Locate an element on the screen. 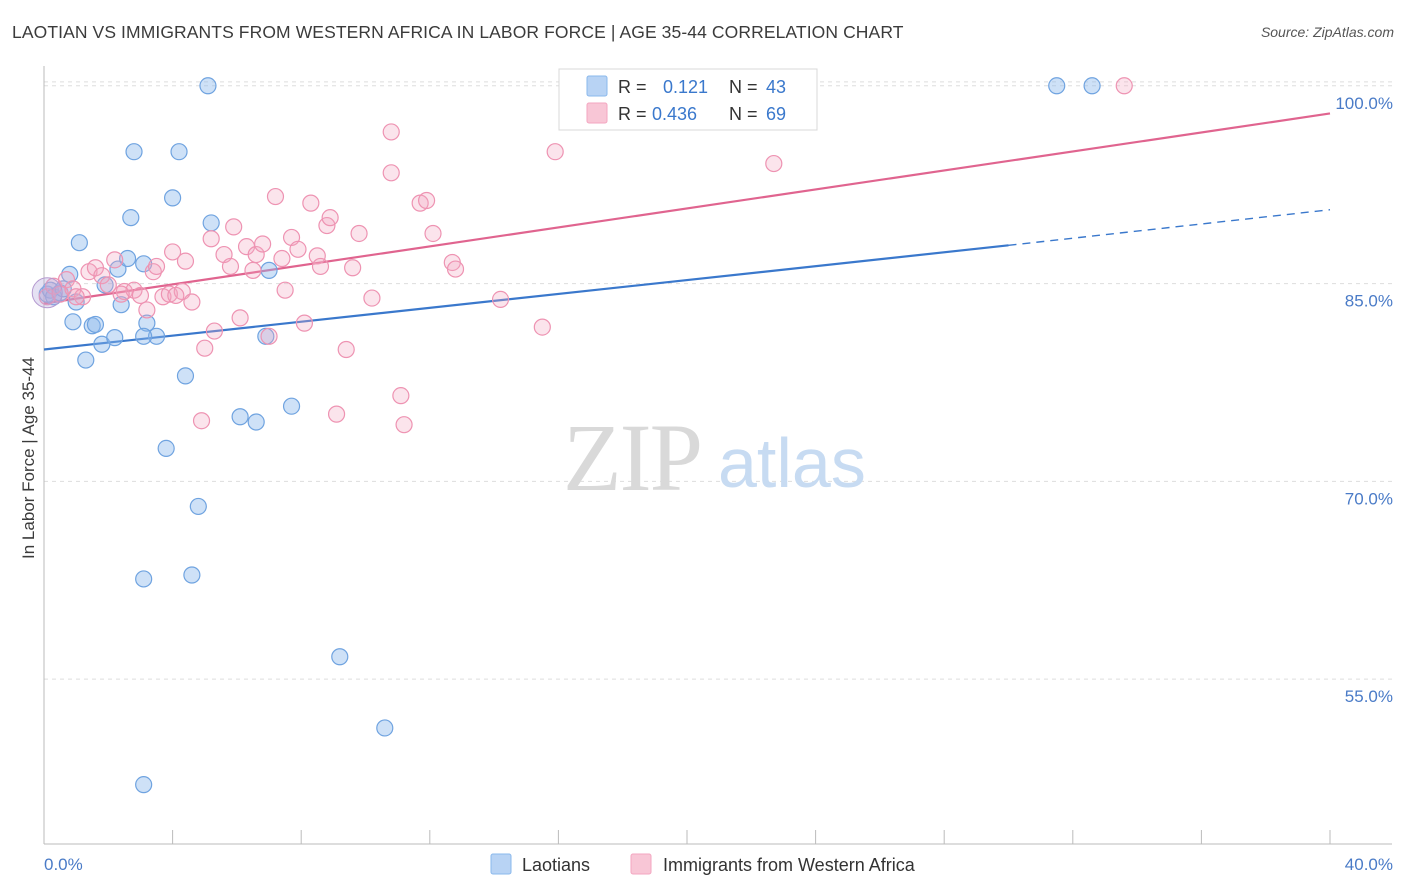  source-label: Source: ZipAtlas.com is located at coordinates (1327, 32).